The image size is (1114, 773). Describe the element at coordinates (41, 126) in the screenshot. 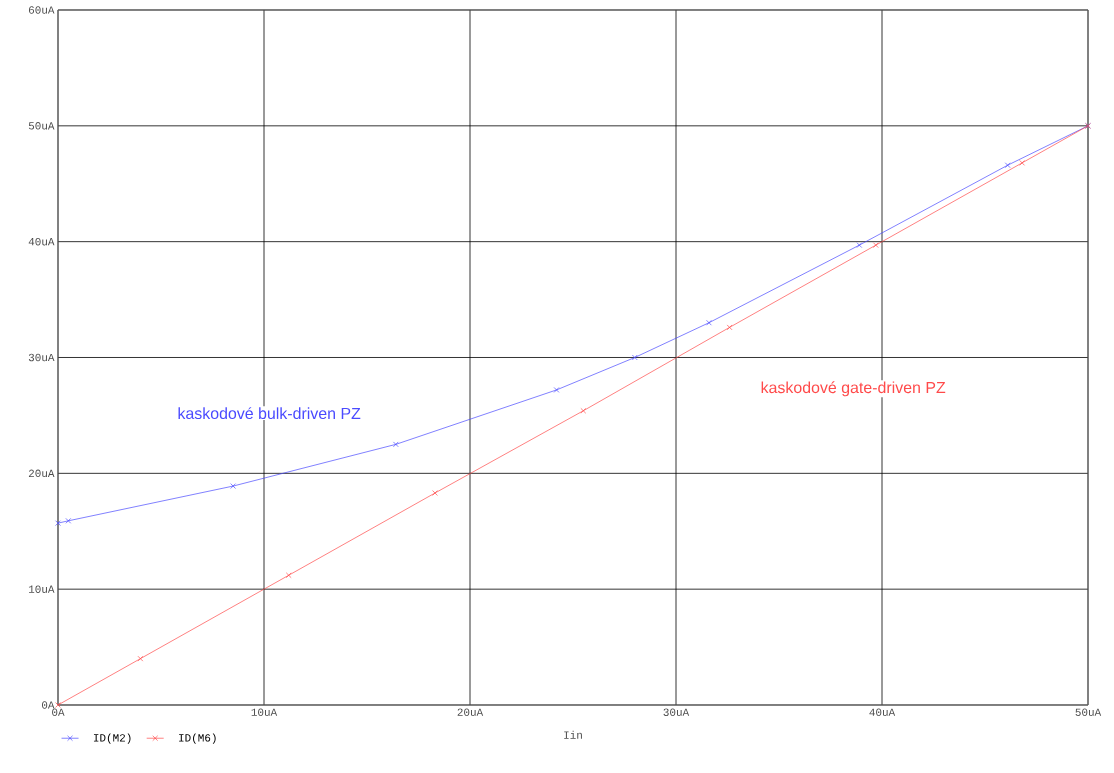

I see `y-tick-label: 50uA` at that location.